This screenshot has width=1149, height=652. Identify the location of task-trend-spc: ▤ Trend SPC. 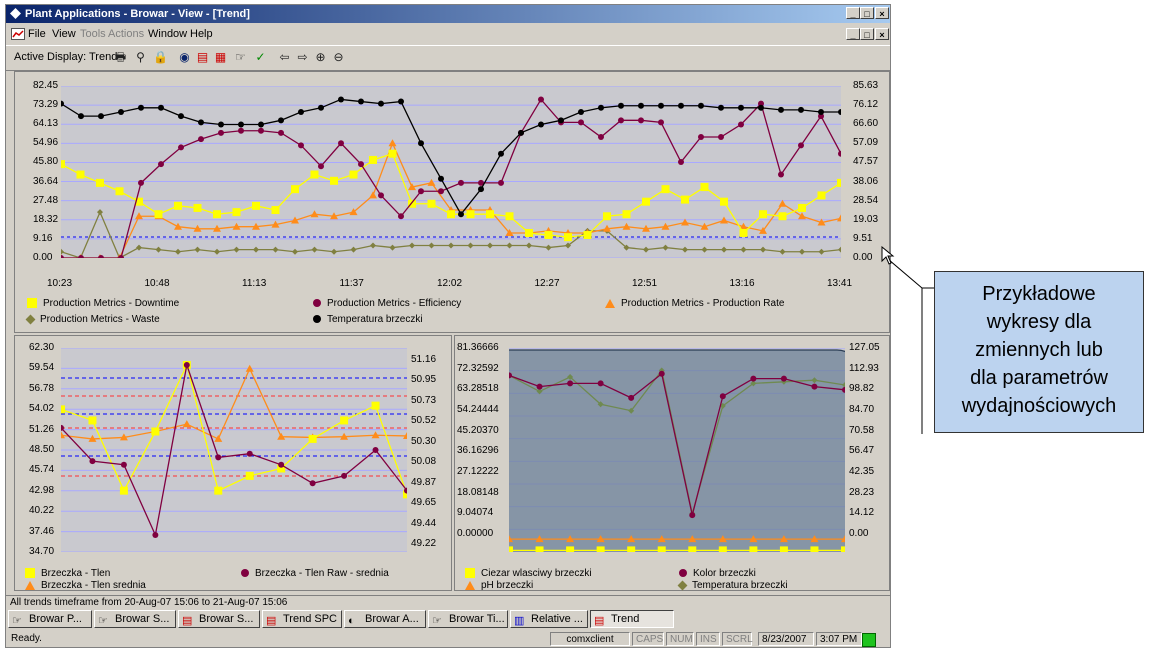
(302, 619).